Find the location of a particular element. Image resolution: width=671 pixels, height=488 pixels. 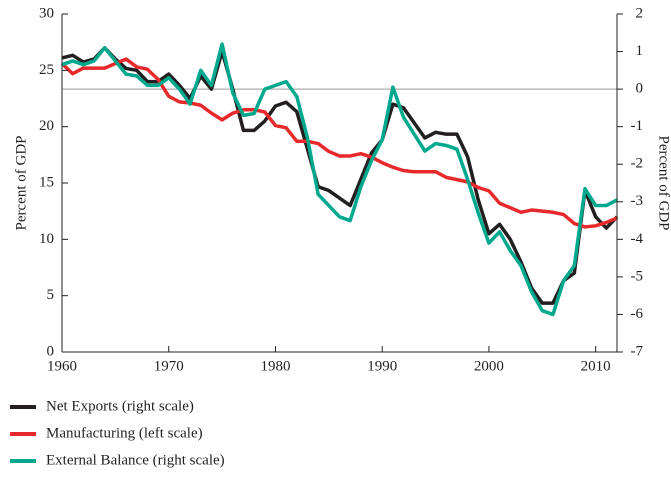

y2-axis-label: Percent of GDP is located at coordinates (663, 183).